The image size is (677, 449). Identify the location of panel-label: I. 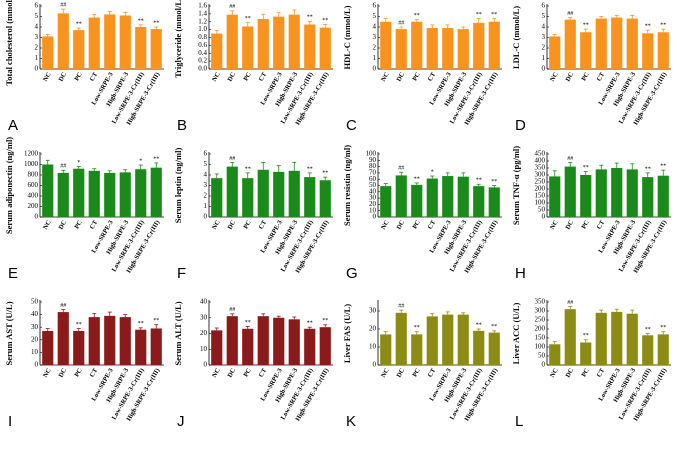
(10, 421).